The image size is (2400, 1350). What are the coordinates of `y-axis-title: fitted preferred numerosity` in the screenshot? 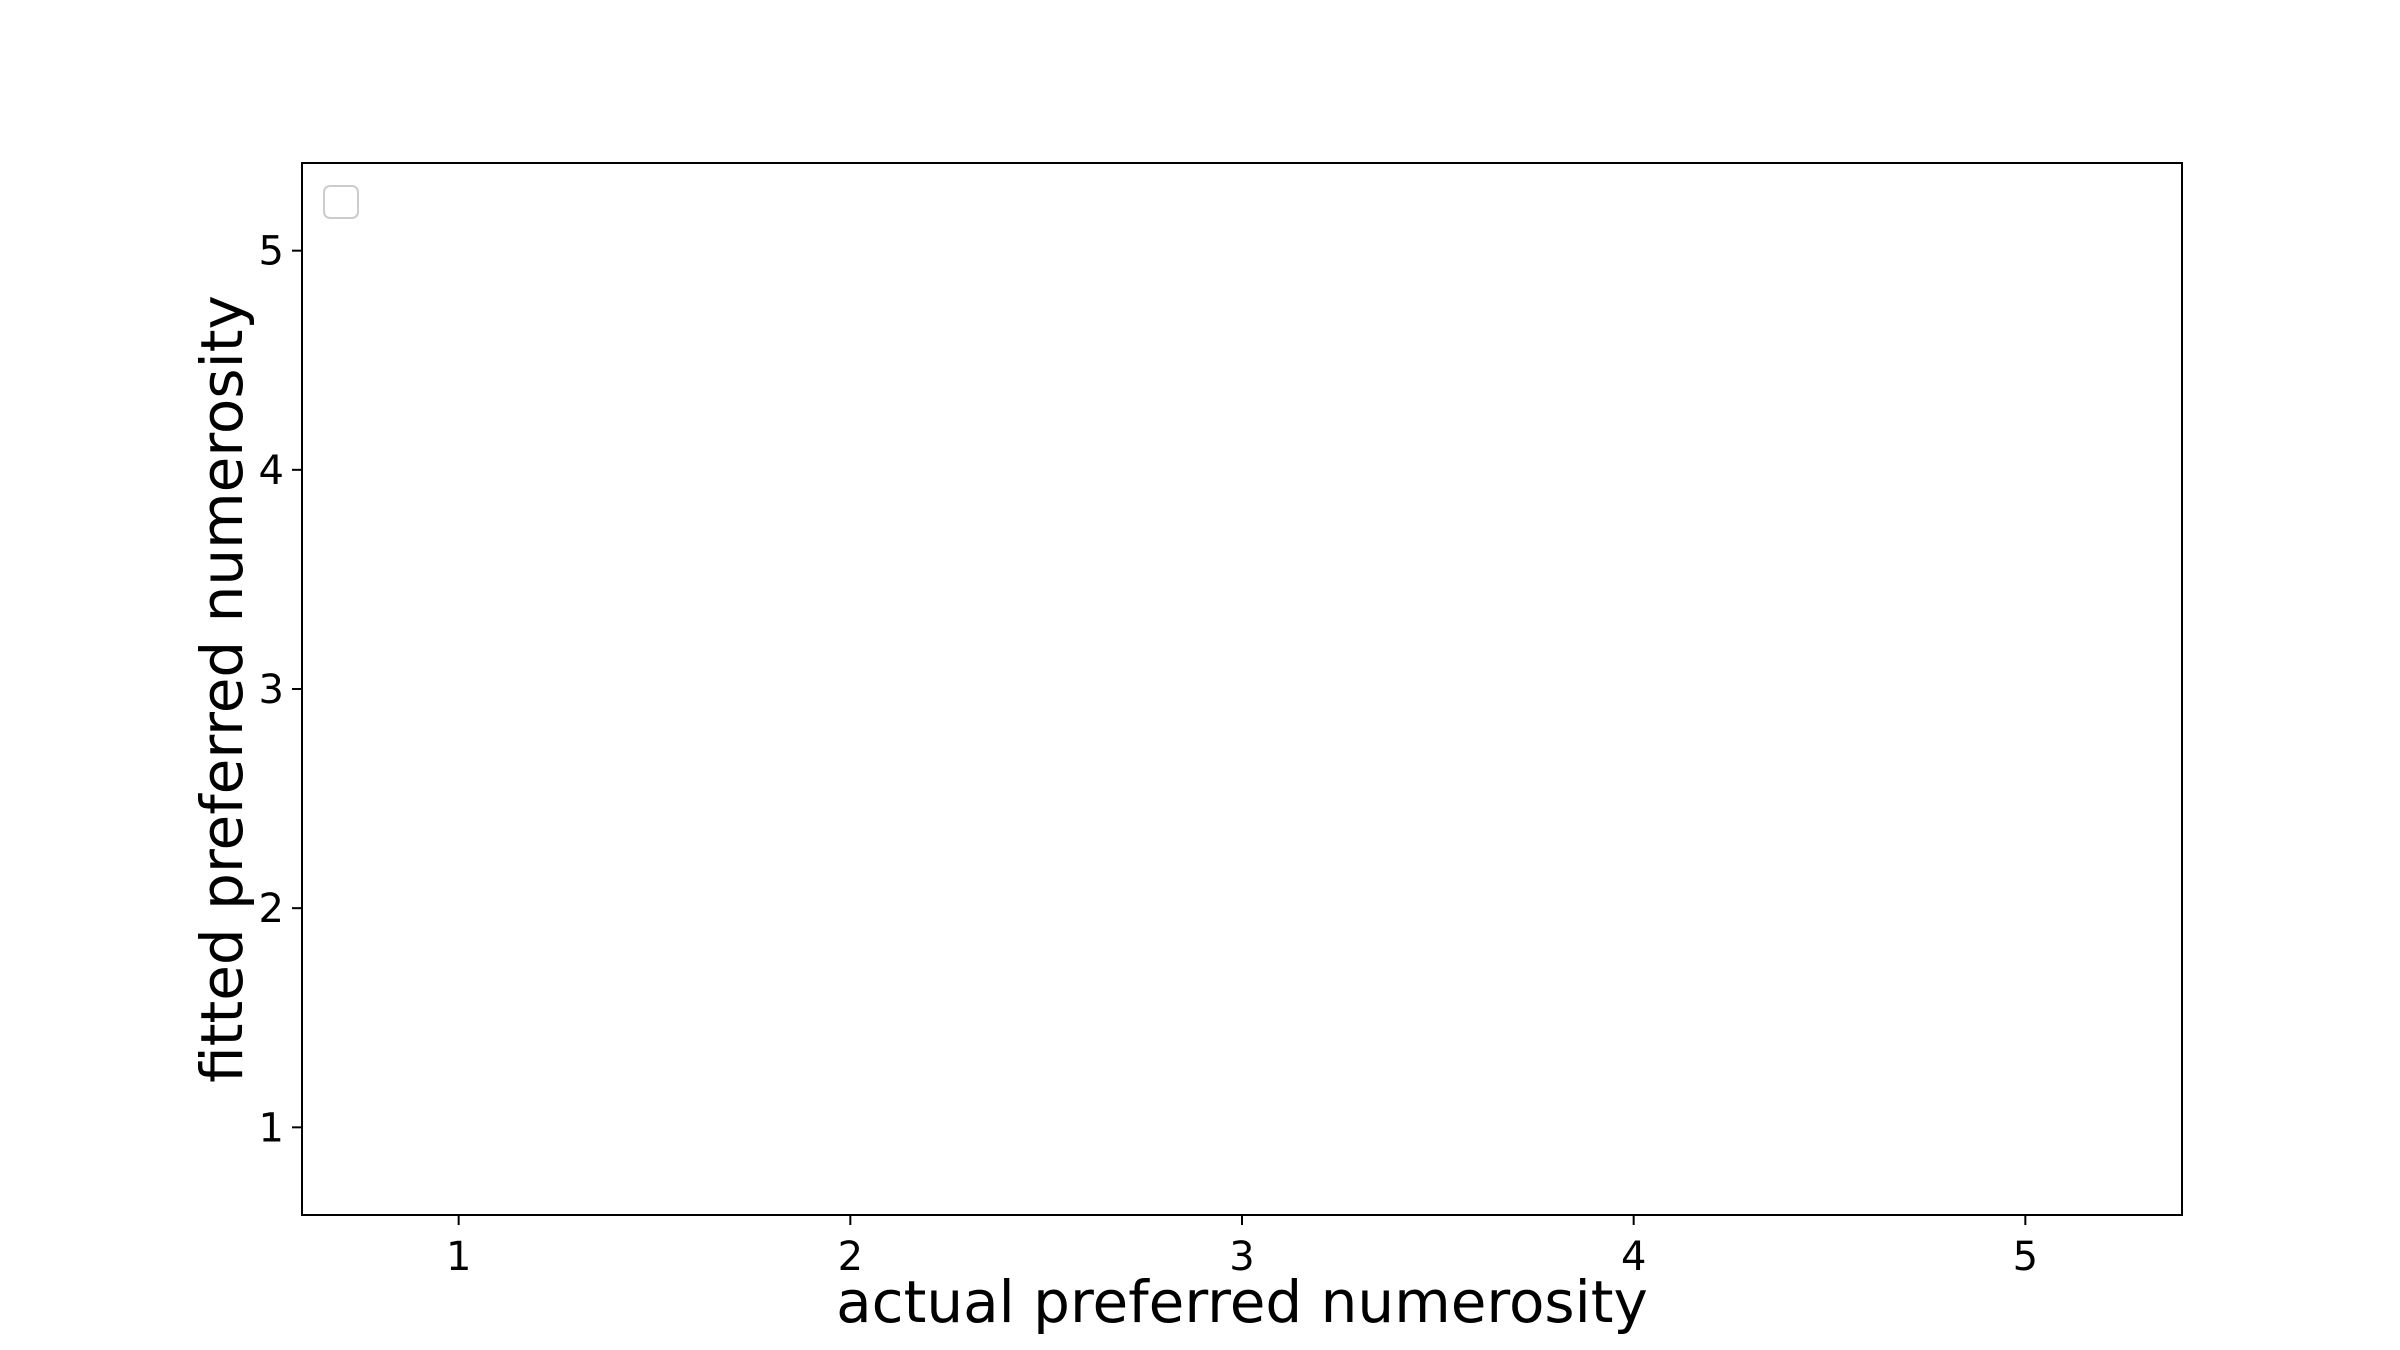 It's located at (222, 689).